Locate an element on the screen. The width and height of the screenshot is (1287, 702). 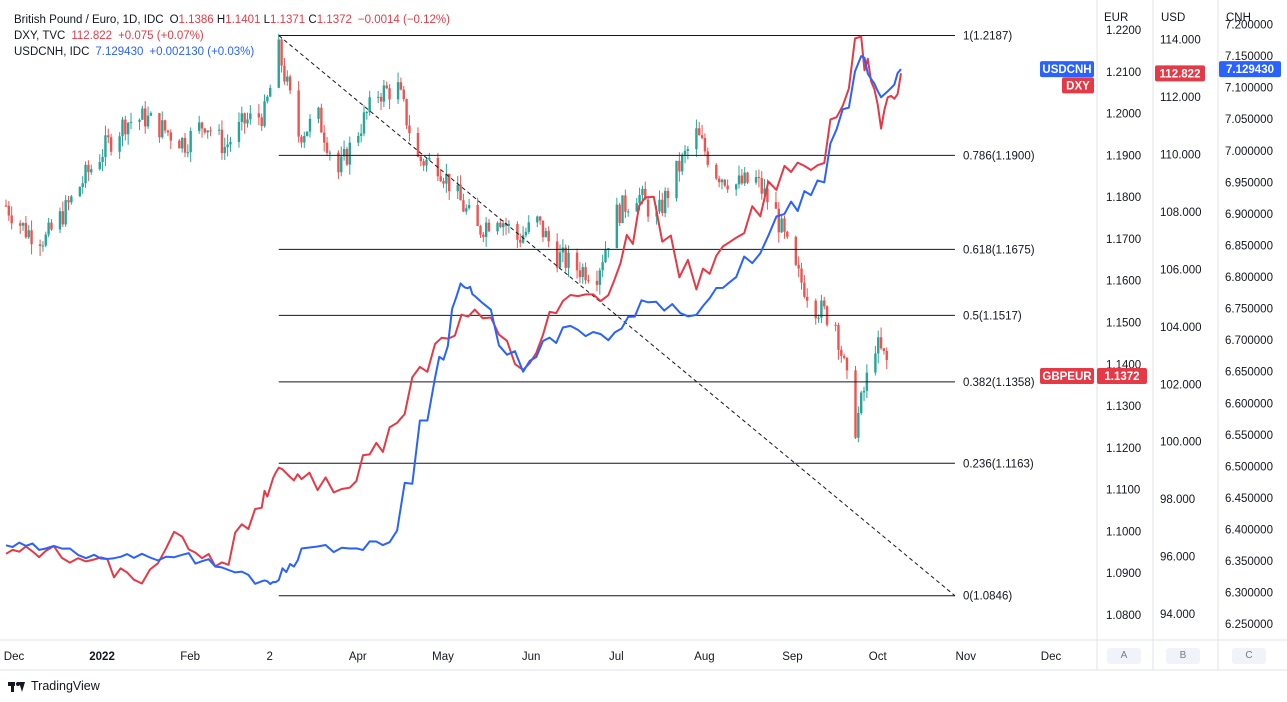
cnh-tick-label: 7.050000 is located at coordinates (1249, 120).